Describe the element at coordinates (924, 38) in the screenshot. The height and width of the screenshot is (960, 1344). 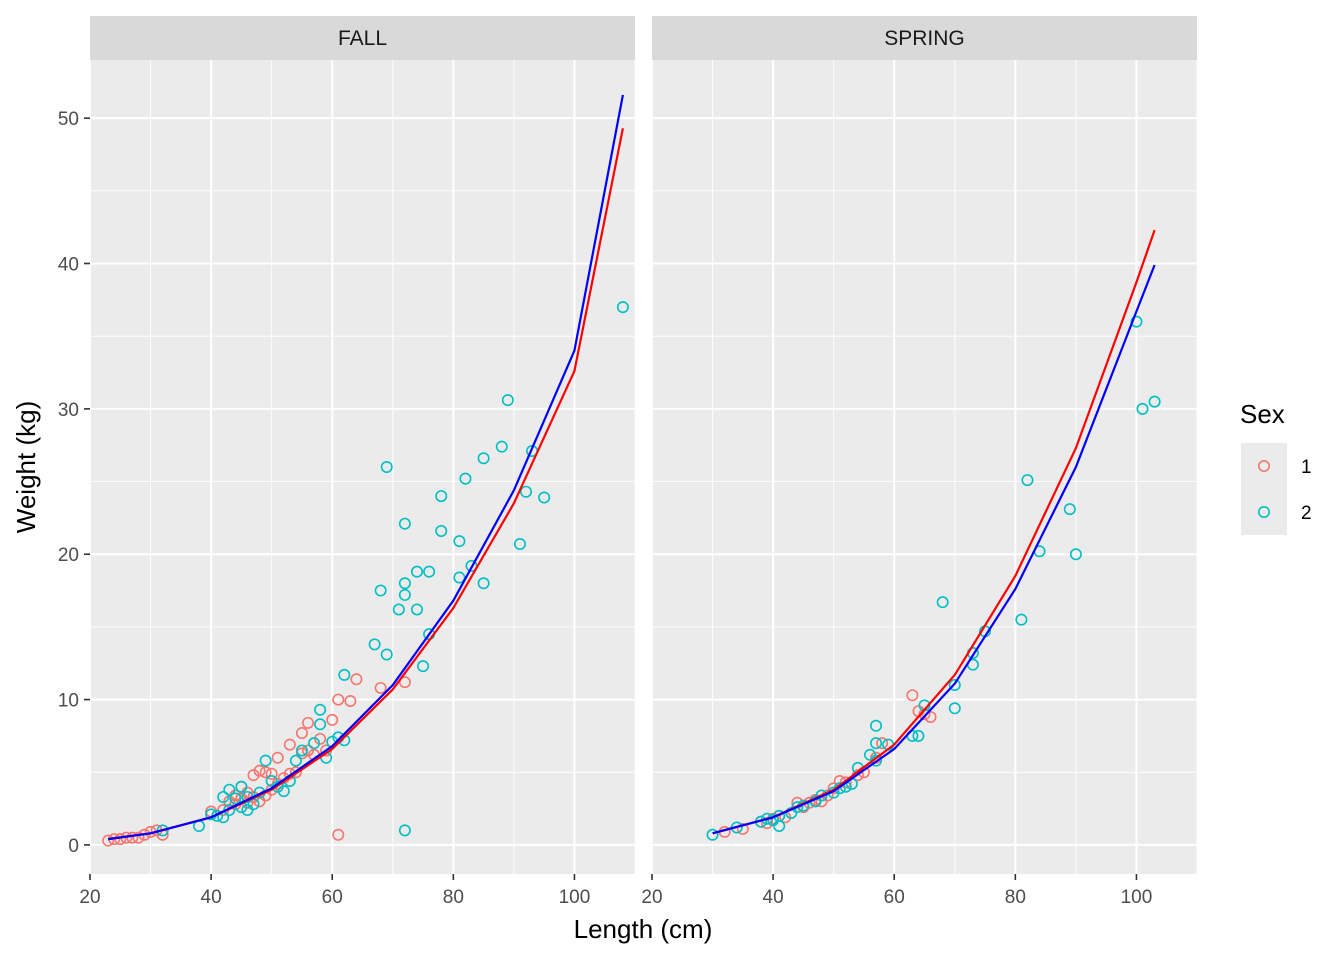
I see `facet-strip-spring` at that location.